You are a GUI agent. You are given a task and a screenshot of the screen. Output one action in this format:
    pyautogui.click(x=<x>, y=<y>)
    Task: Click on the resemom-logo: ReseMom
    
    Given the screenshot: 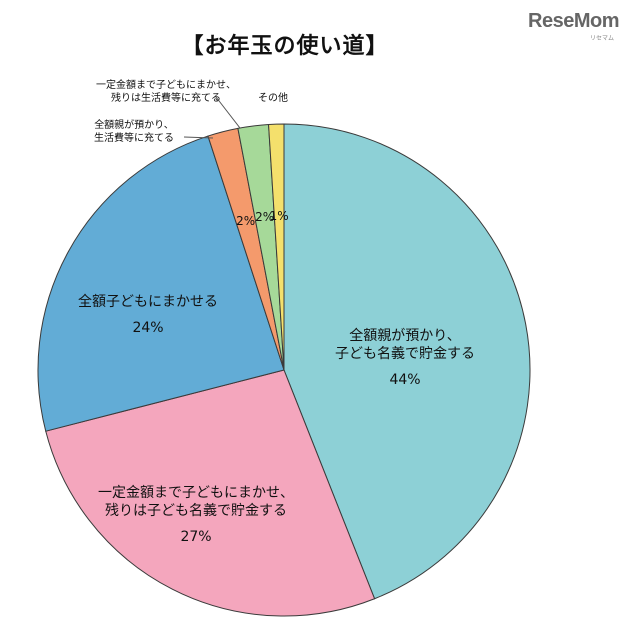 What is the action you would take?
    pyautogui.click(x=573, y=21)
    